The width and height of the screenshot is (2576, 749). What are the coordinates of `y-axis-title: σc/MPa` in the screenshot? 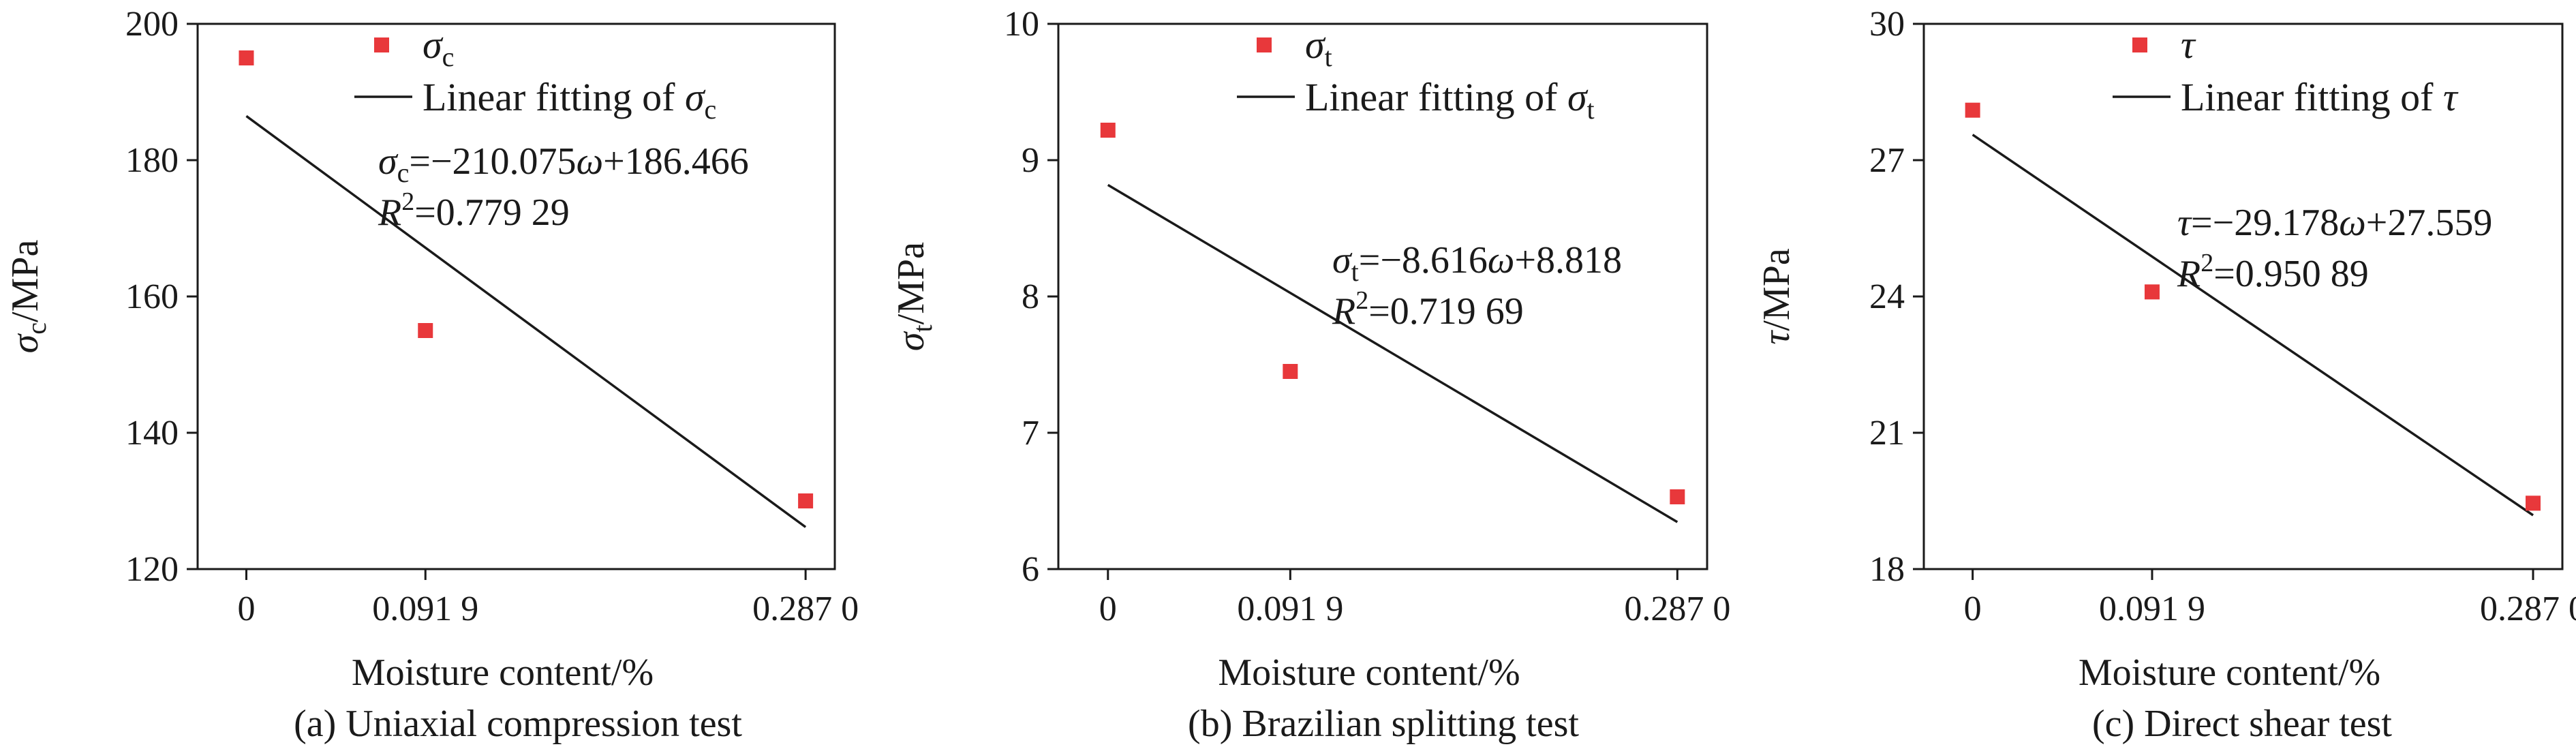 It's located at (28, 296).